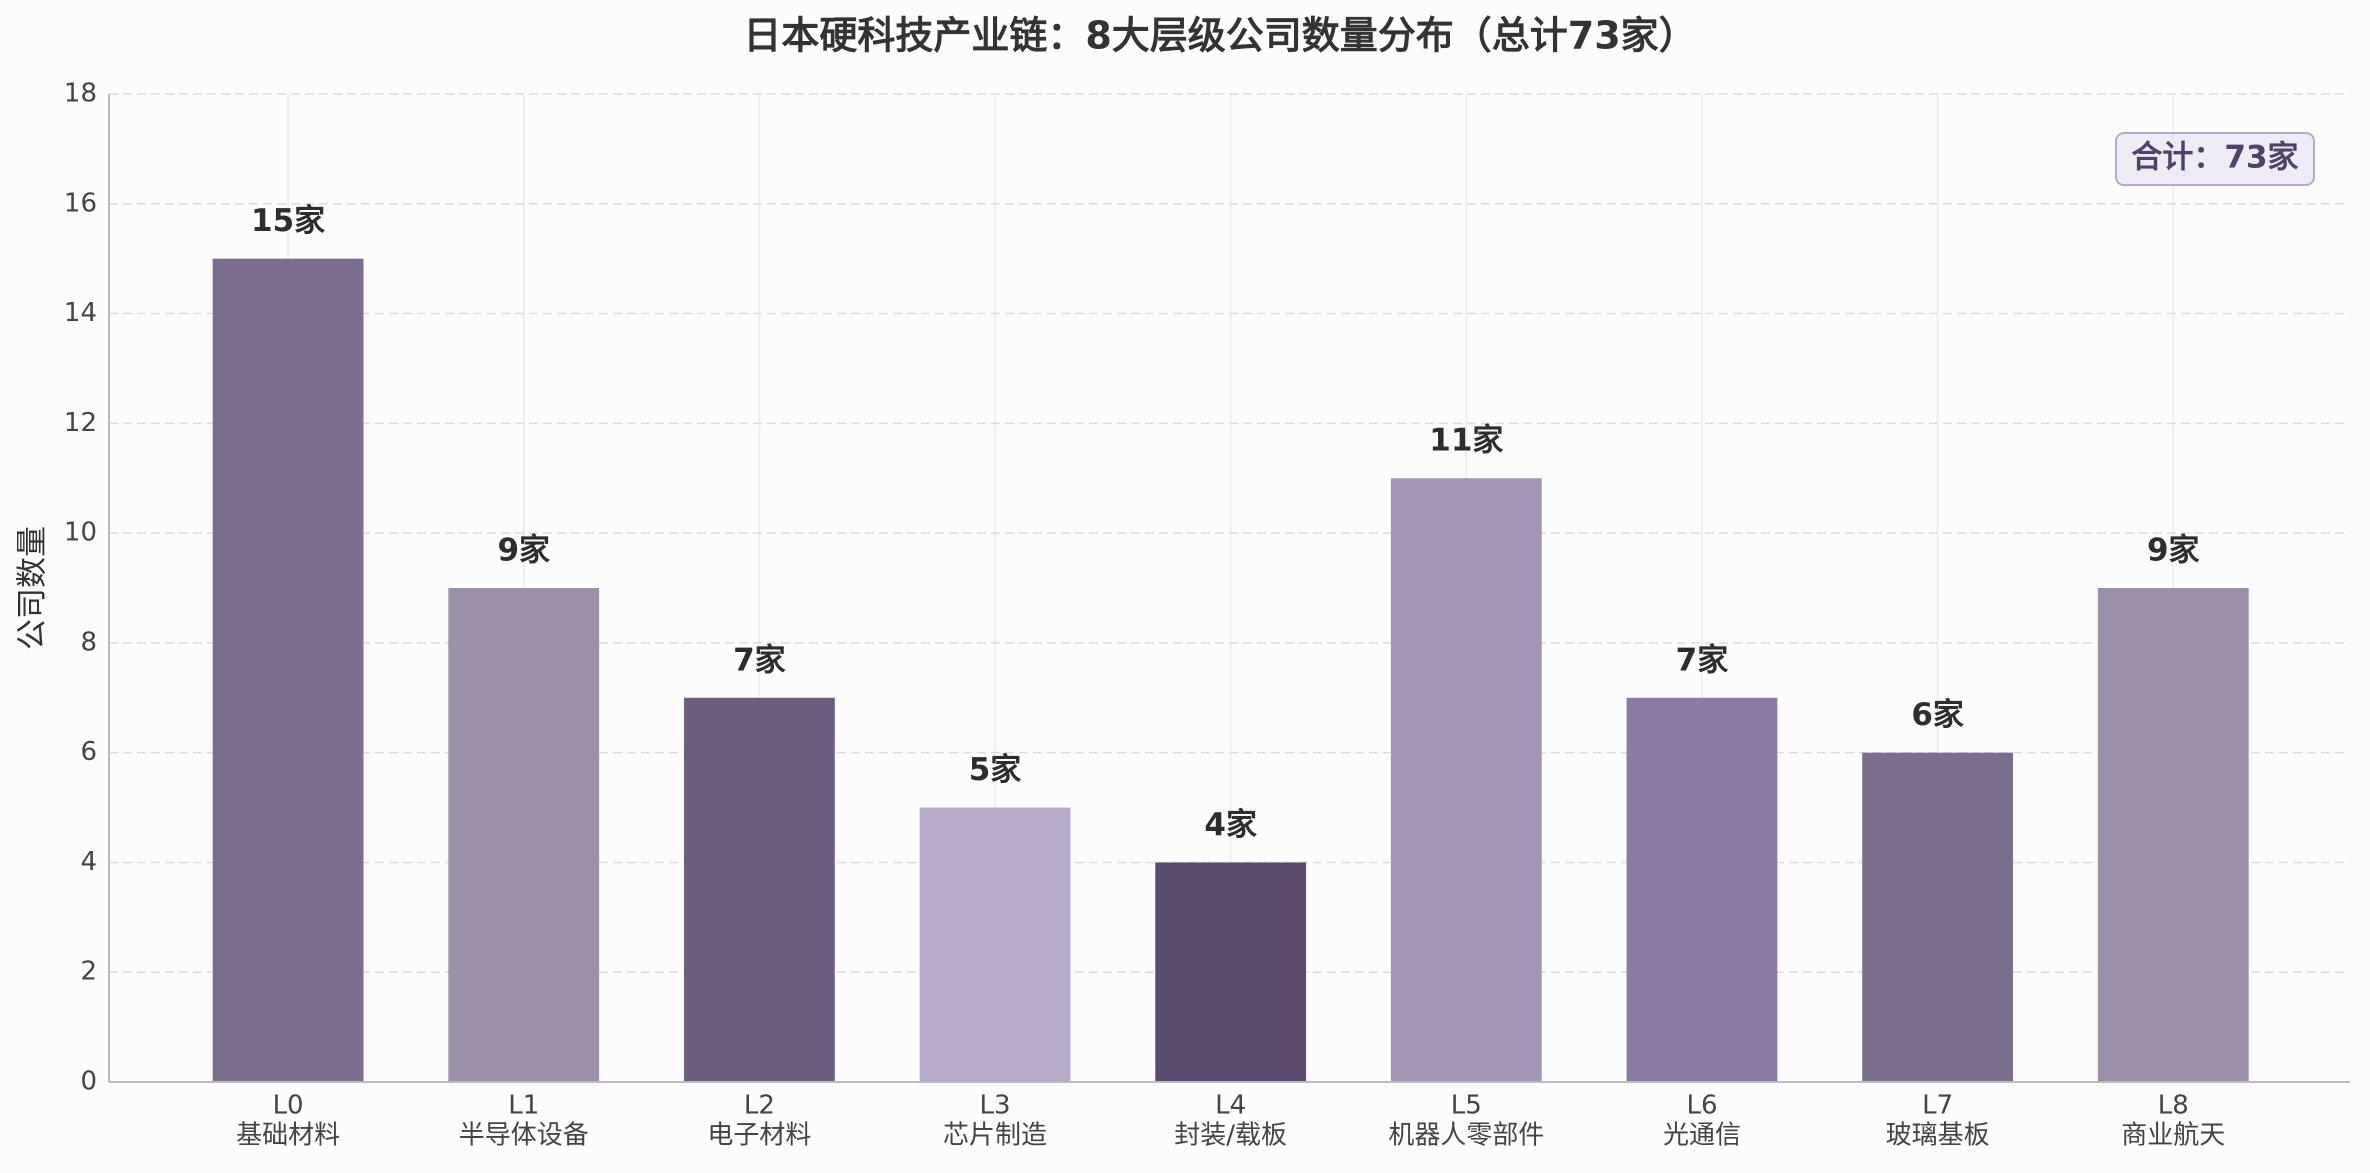 Image resolution: width=2370 pixels, height=1173 pixels. Describe the element at coordinates (995, 1136) in the screenshot. I see `x-tick-sublabel: 芯片制造` at that location.